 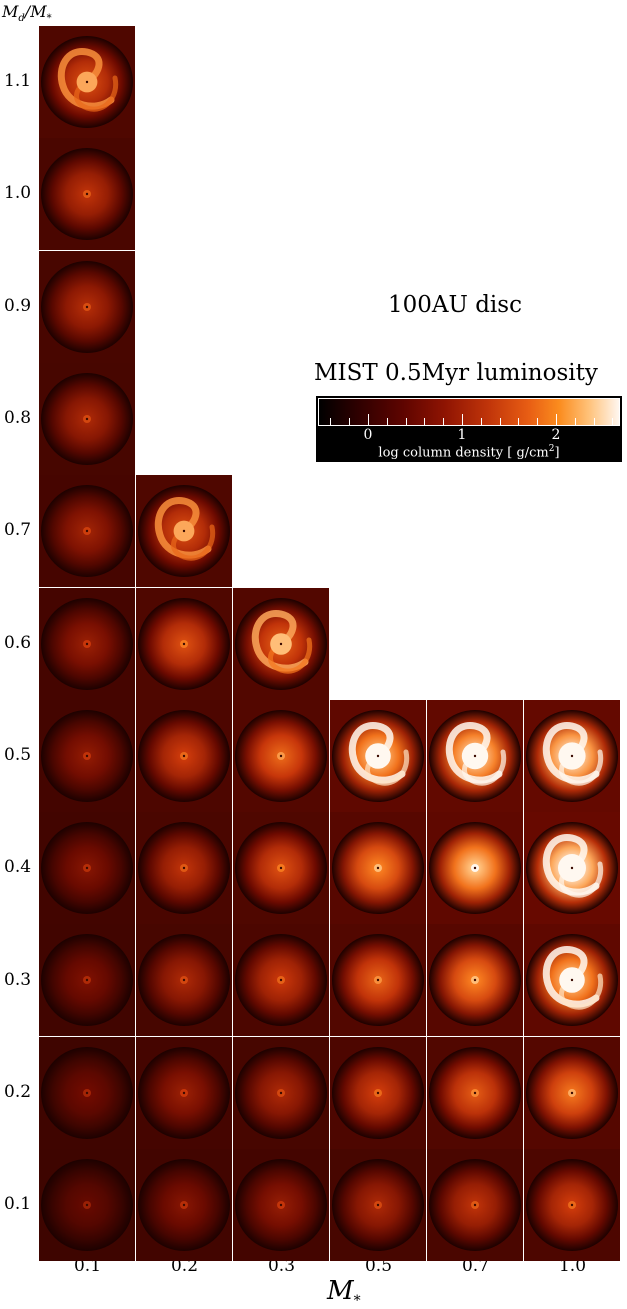 What do you see at coordinates (87, 1266) in the screenshot?
I see `column-label: 0.1` at bounding box center [87, 1266].